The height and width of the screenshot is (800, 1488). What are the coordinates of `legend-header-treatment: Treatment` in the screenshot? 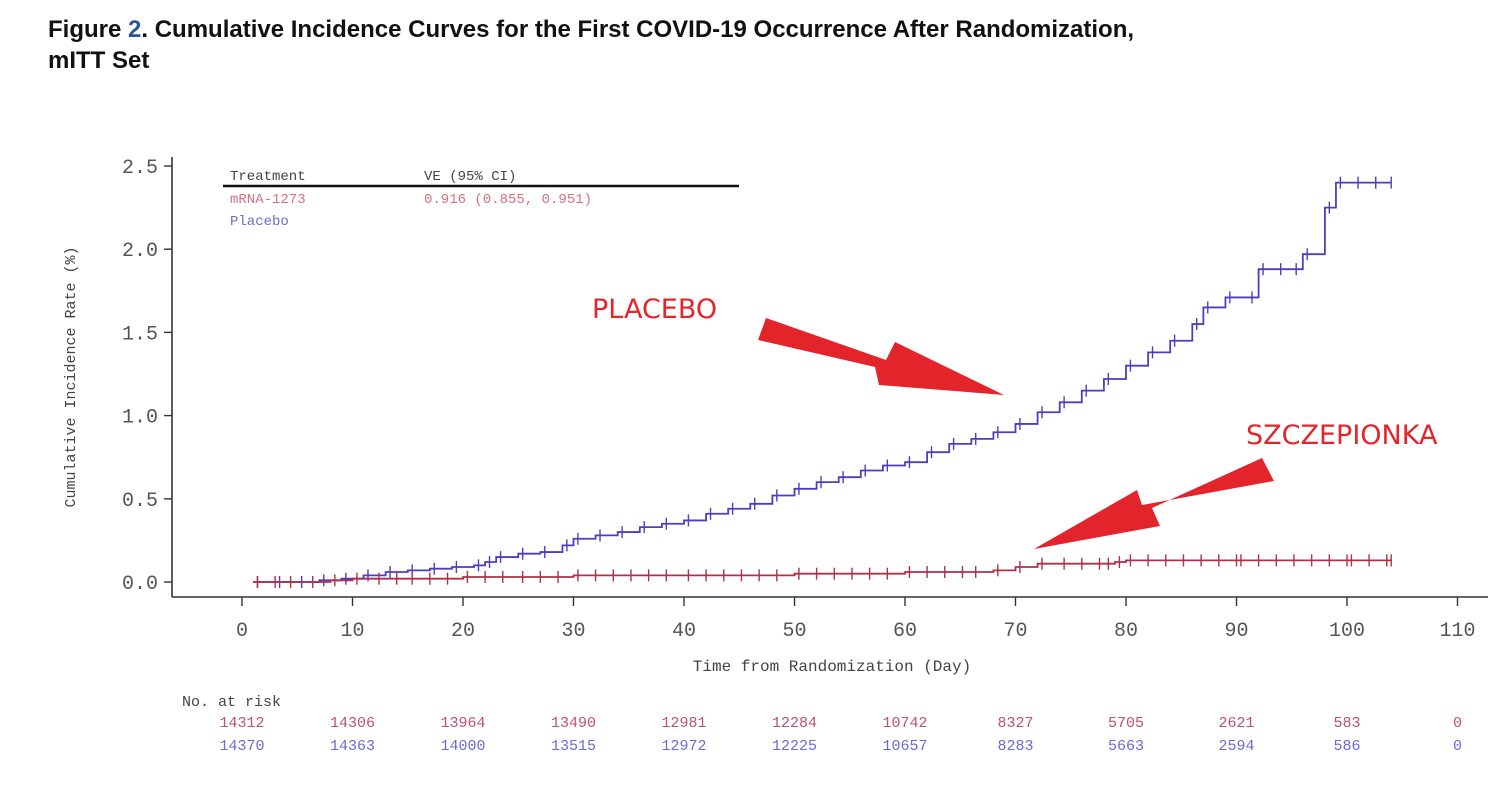 It's located at (268, 177).